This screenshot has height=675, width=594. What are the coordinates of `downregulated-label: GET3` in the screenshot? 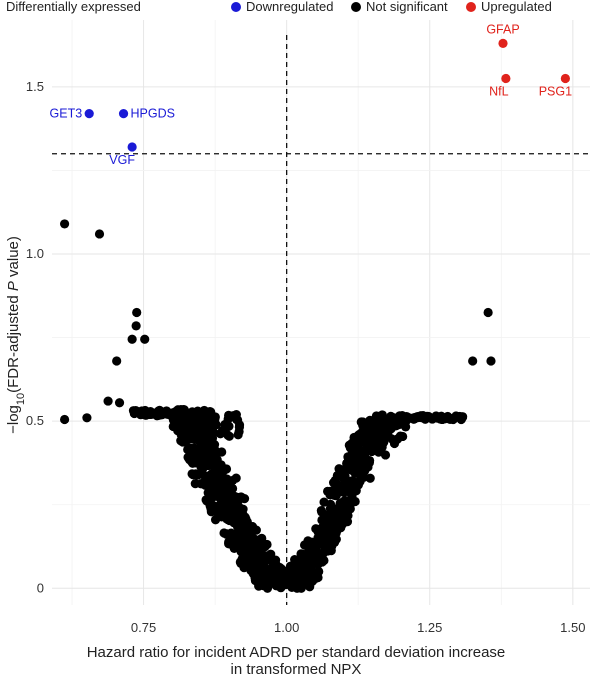 It's located at (66, 114).